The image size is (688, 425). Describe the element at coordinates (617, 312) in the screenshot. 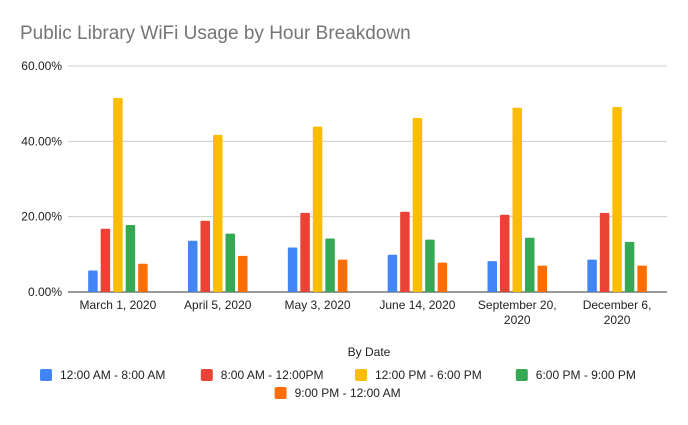

I see `x-tick-label: December 6, 2020` at that location.